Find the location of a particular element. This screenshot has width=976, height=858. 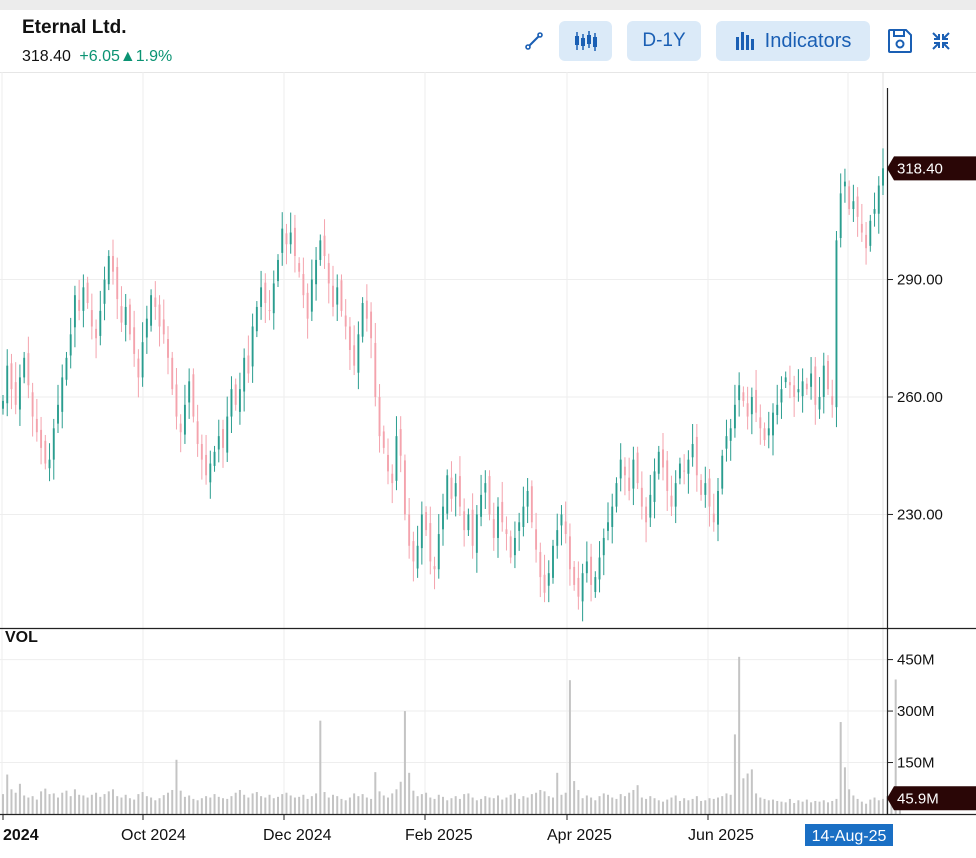

volume-tick-label: 300M is located at coordinates (916, 711).